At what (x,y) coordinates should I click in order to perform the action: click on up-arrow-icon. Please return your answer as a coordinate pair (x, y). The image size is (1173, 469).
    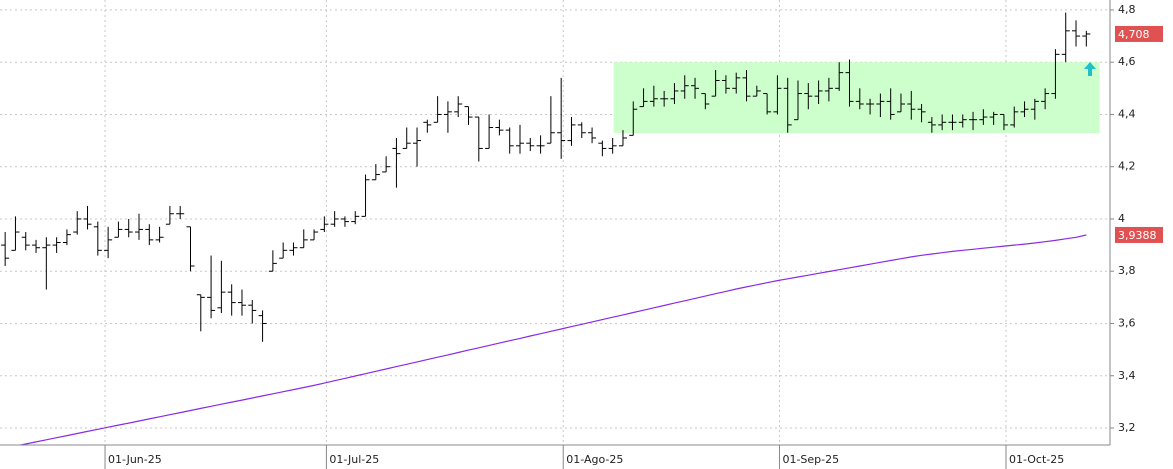
    Looking at the image, I should click on (1090, 69).